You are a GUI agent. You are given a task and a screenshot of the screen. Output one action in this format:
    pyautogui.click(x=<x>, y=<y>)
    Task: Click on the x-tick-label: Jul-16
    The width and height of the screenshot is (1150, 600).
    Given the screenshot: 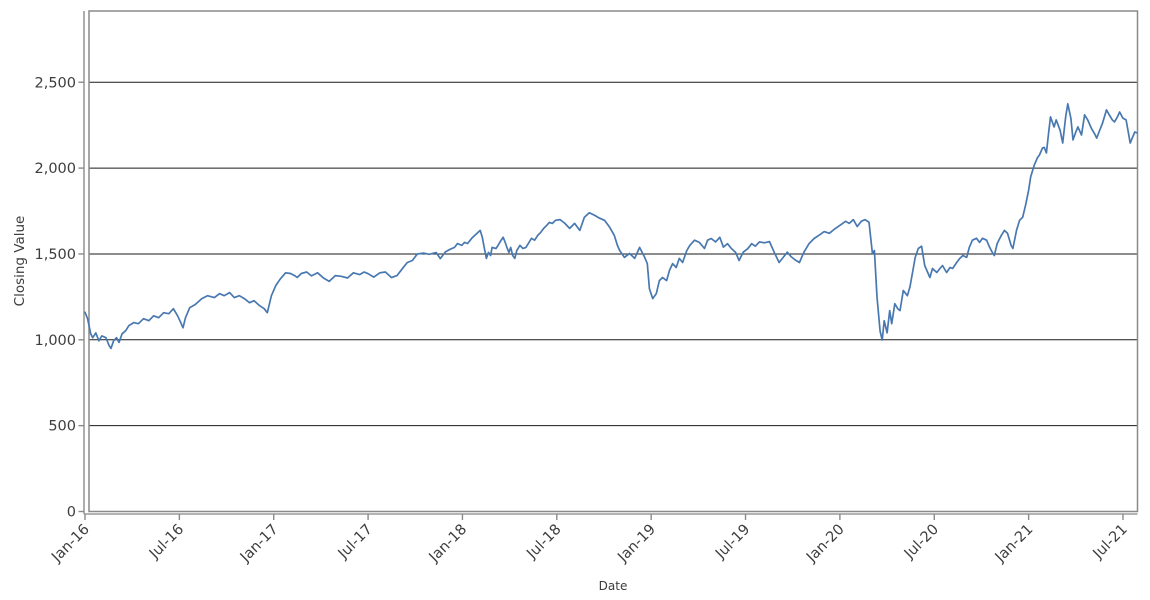 What is the action you would take?
    pyautogui.click(x=166, y=542)
    